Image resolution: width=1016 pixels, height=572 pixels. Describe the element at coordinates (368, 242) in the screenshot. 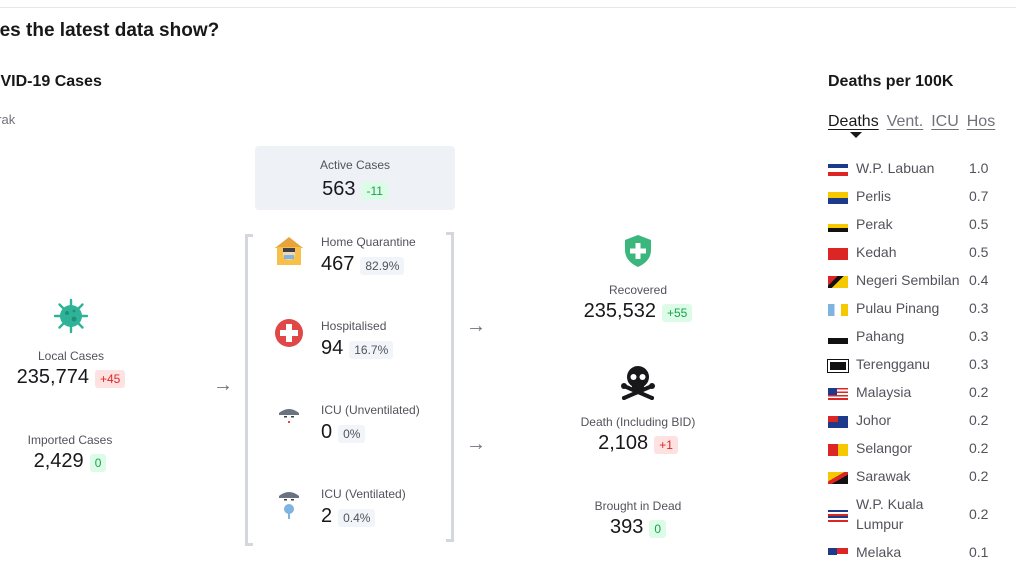

I see `home-quarantine-label: Home Quarantine` at that location.